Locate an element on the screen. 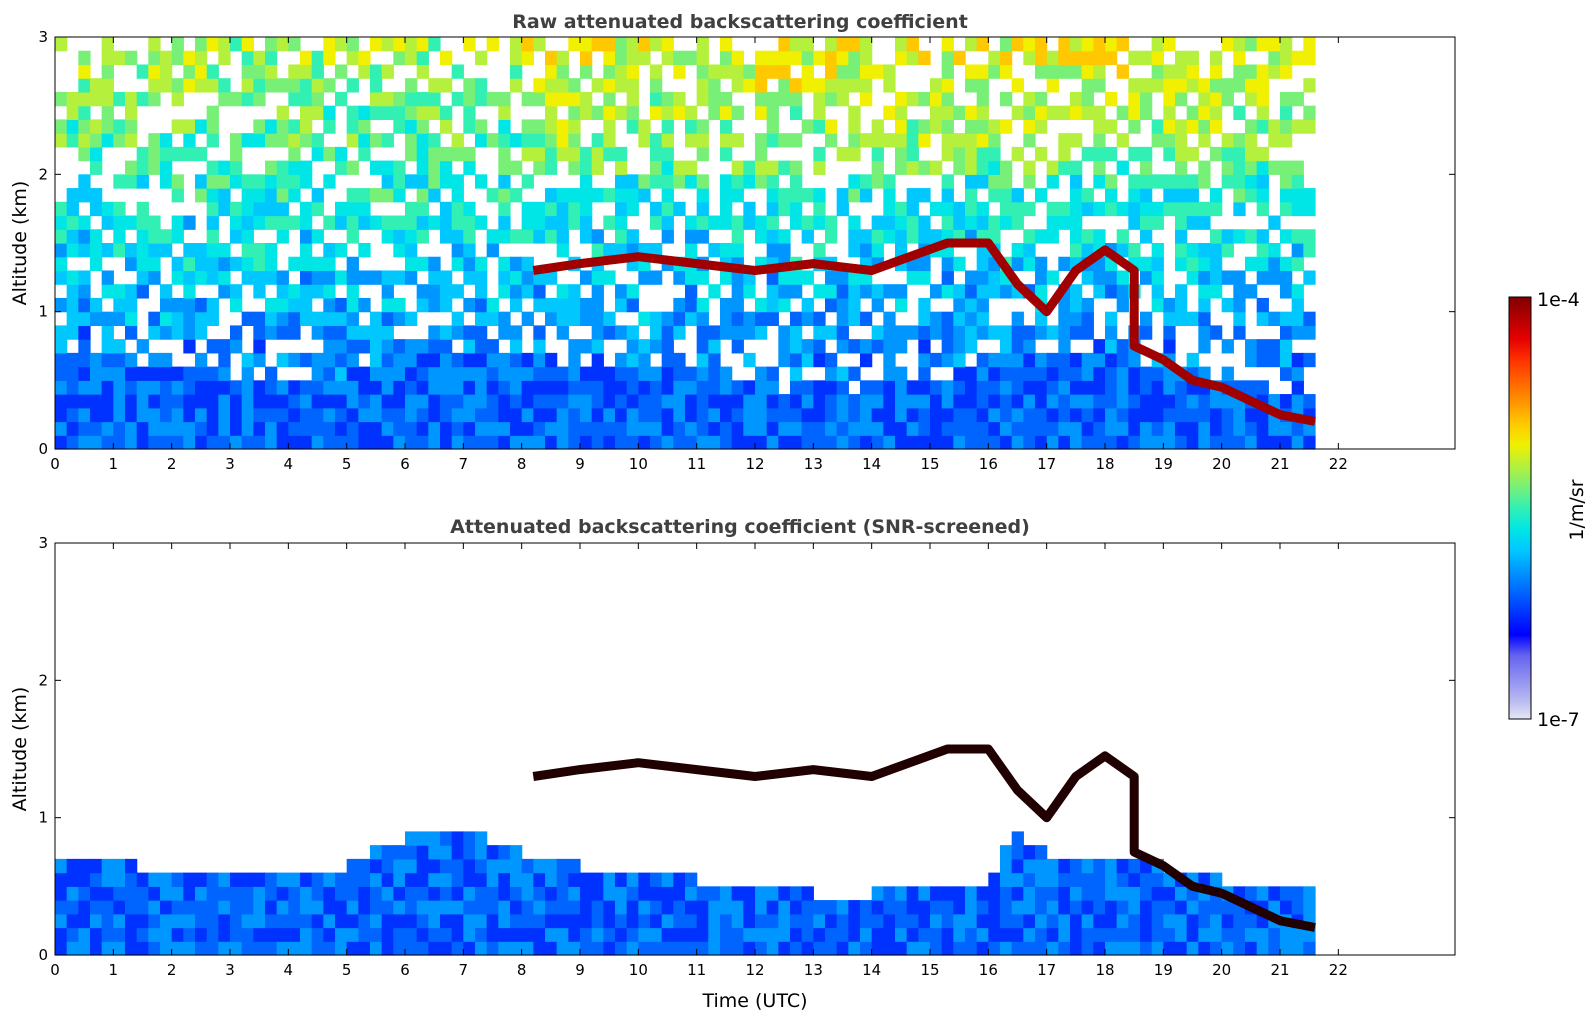 The width and height of the screenshot is (1595, 1020). cloud-layer is located at coordinates (924, 838).